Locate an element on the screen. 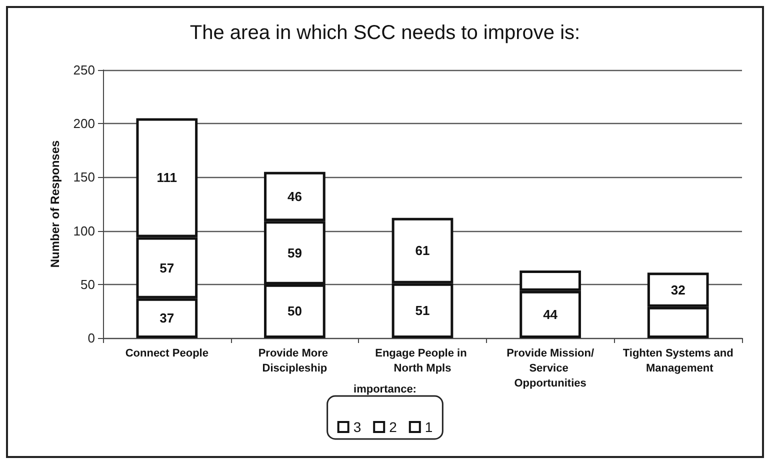 The height and width of the screenshot is (465, 772). y-tick-label: 250 is located at coordinates (84, 70).